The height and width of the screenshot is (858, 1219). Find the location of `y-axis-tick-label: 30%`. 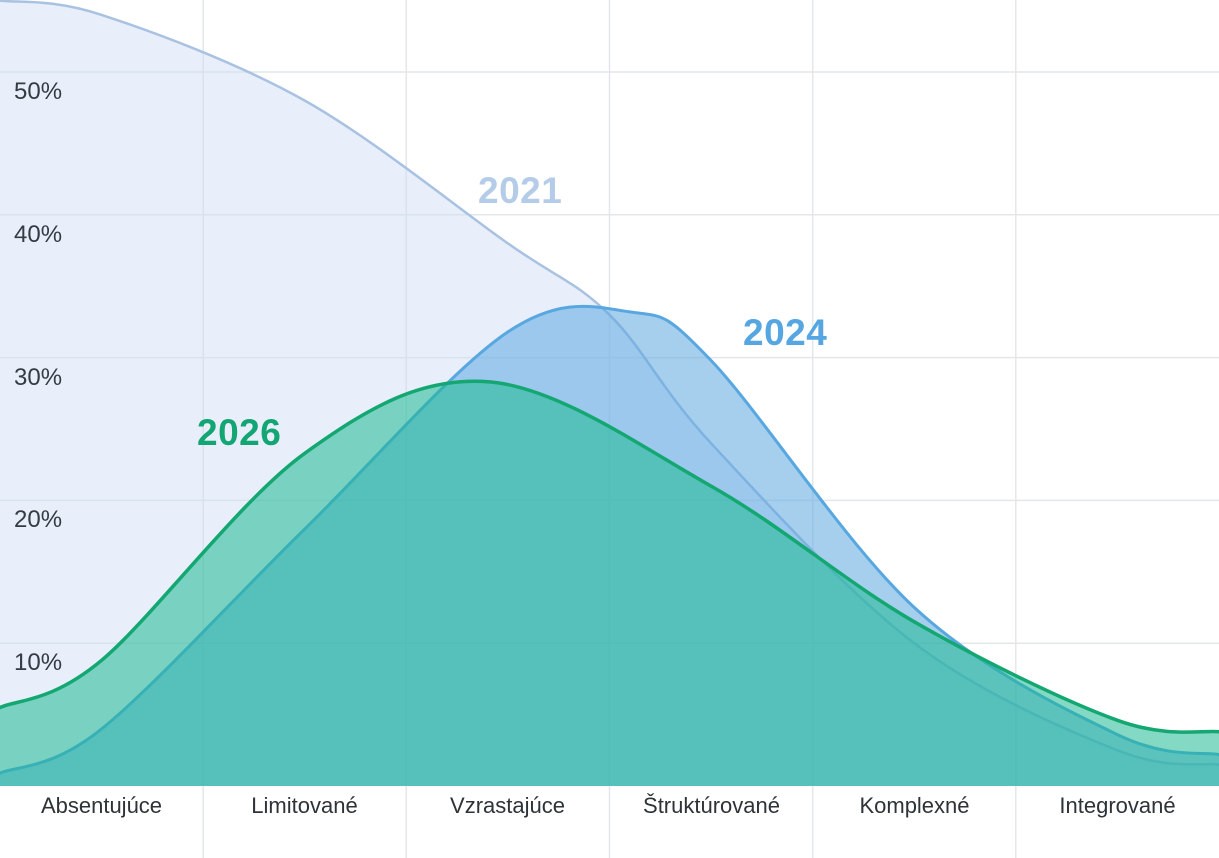

y-axis-tick-label: 30% is located at coordinates (38, 377).